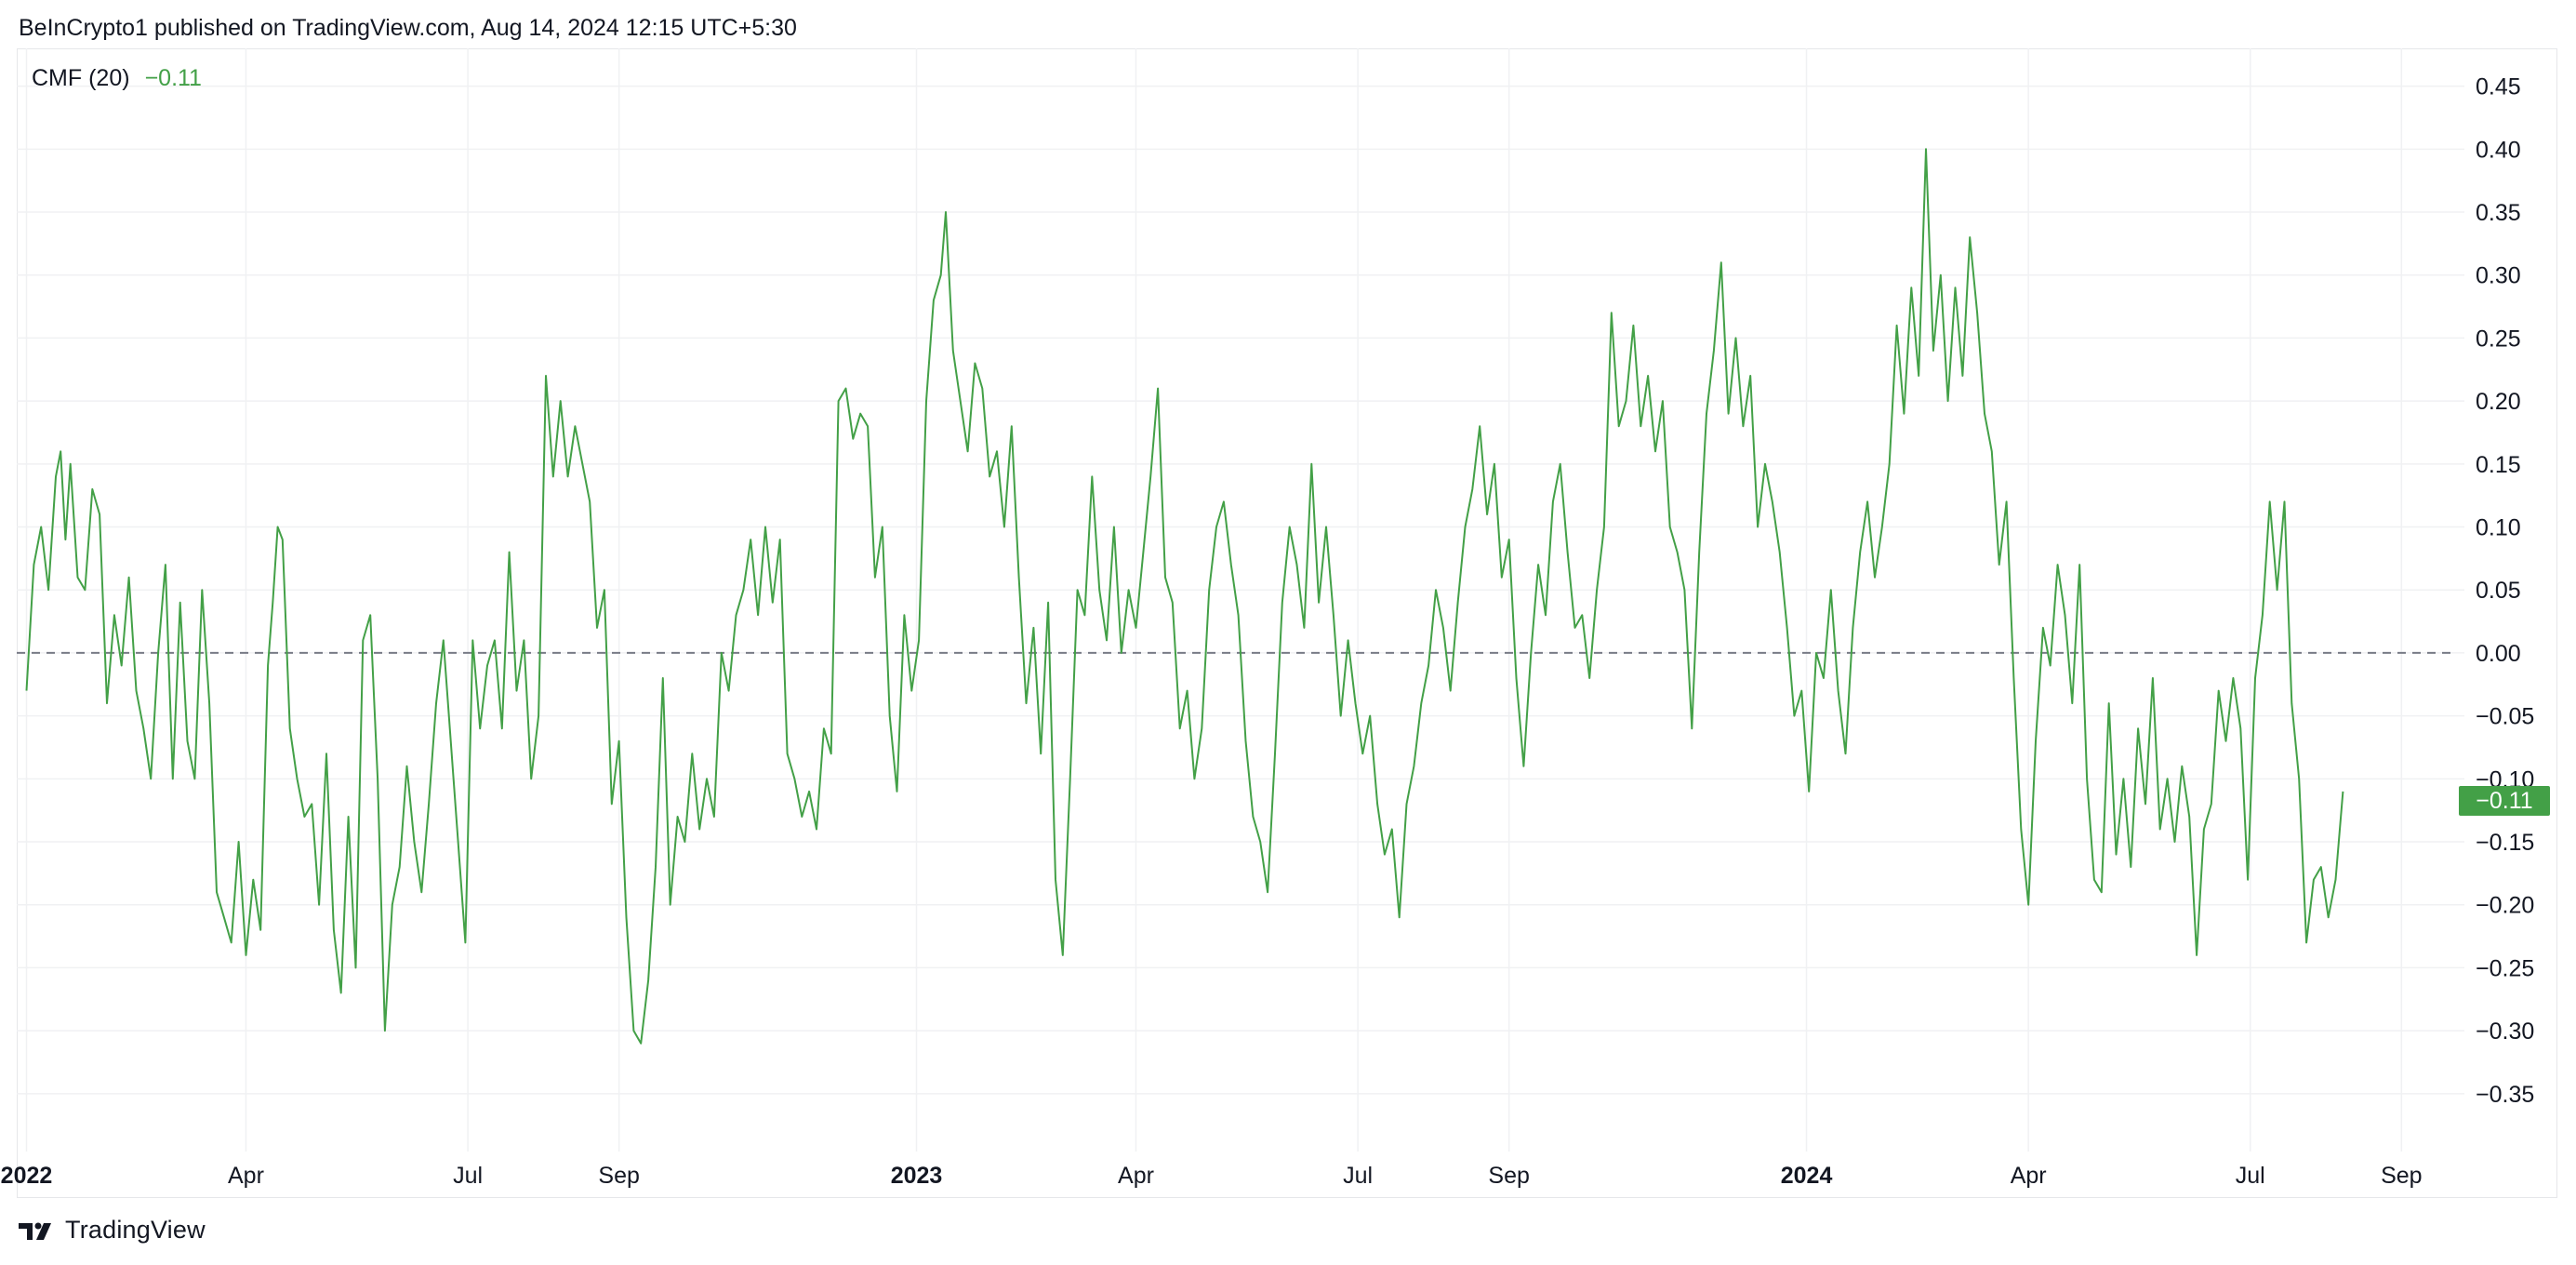  Describe the element at coordinates (2498, 276) in the screenshot. I see `y-tick-label: 0.30` at that location.